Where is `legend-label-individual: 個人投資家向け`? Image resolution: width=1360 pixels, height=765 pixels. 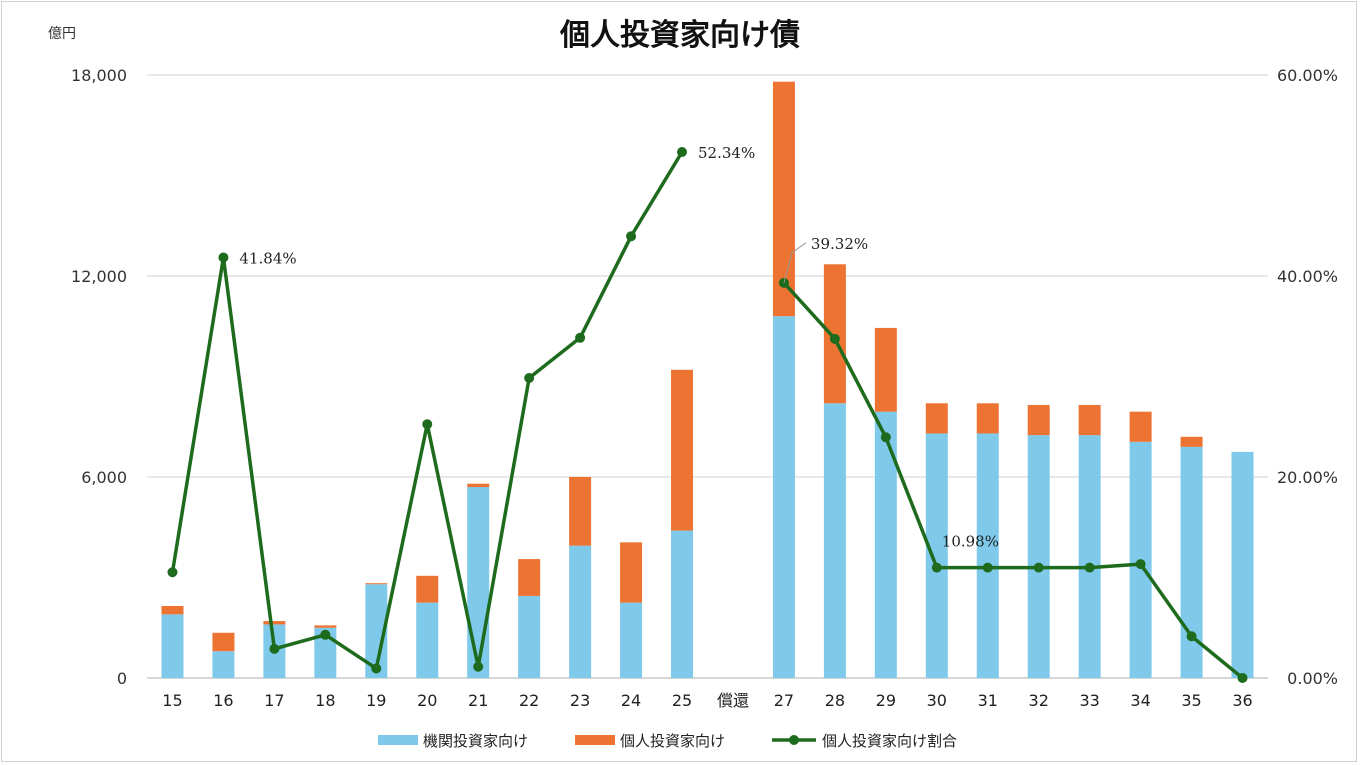
legend-label-individual: 個人投資家向け is located at coordinates (672, 741).